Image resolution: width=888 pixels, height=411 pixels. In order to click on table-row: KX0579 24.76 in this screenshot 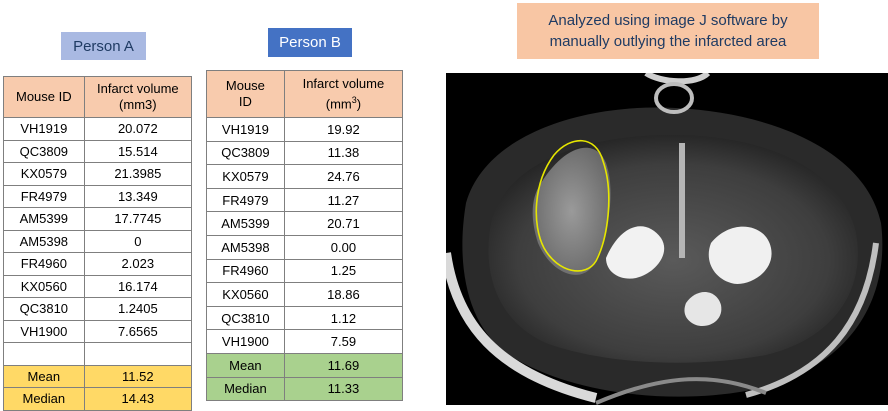, I will do `click(305, 176)`.